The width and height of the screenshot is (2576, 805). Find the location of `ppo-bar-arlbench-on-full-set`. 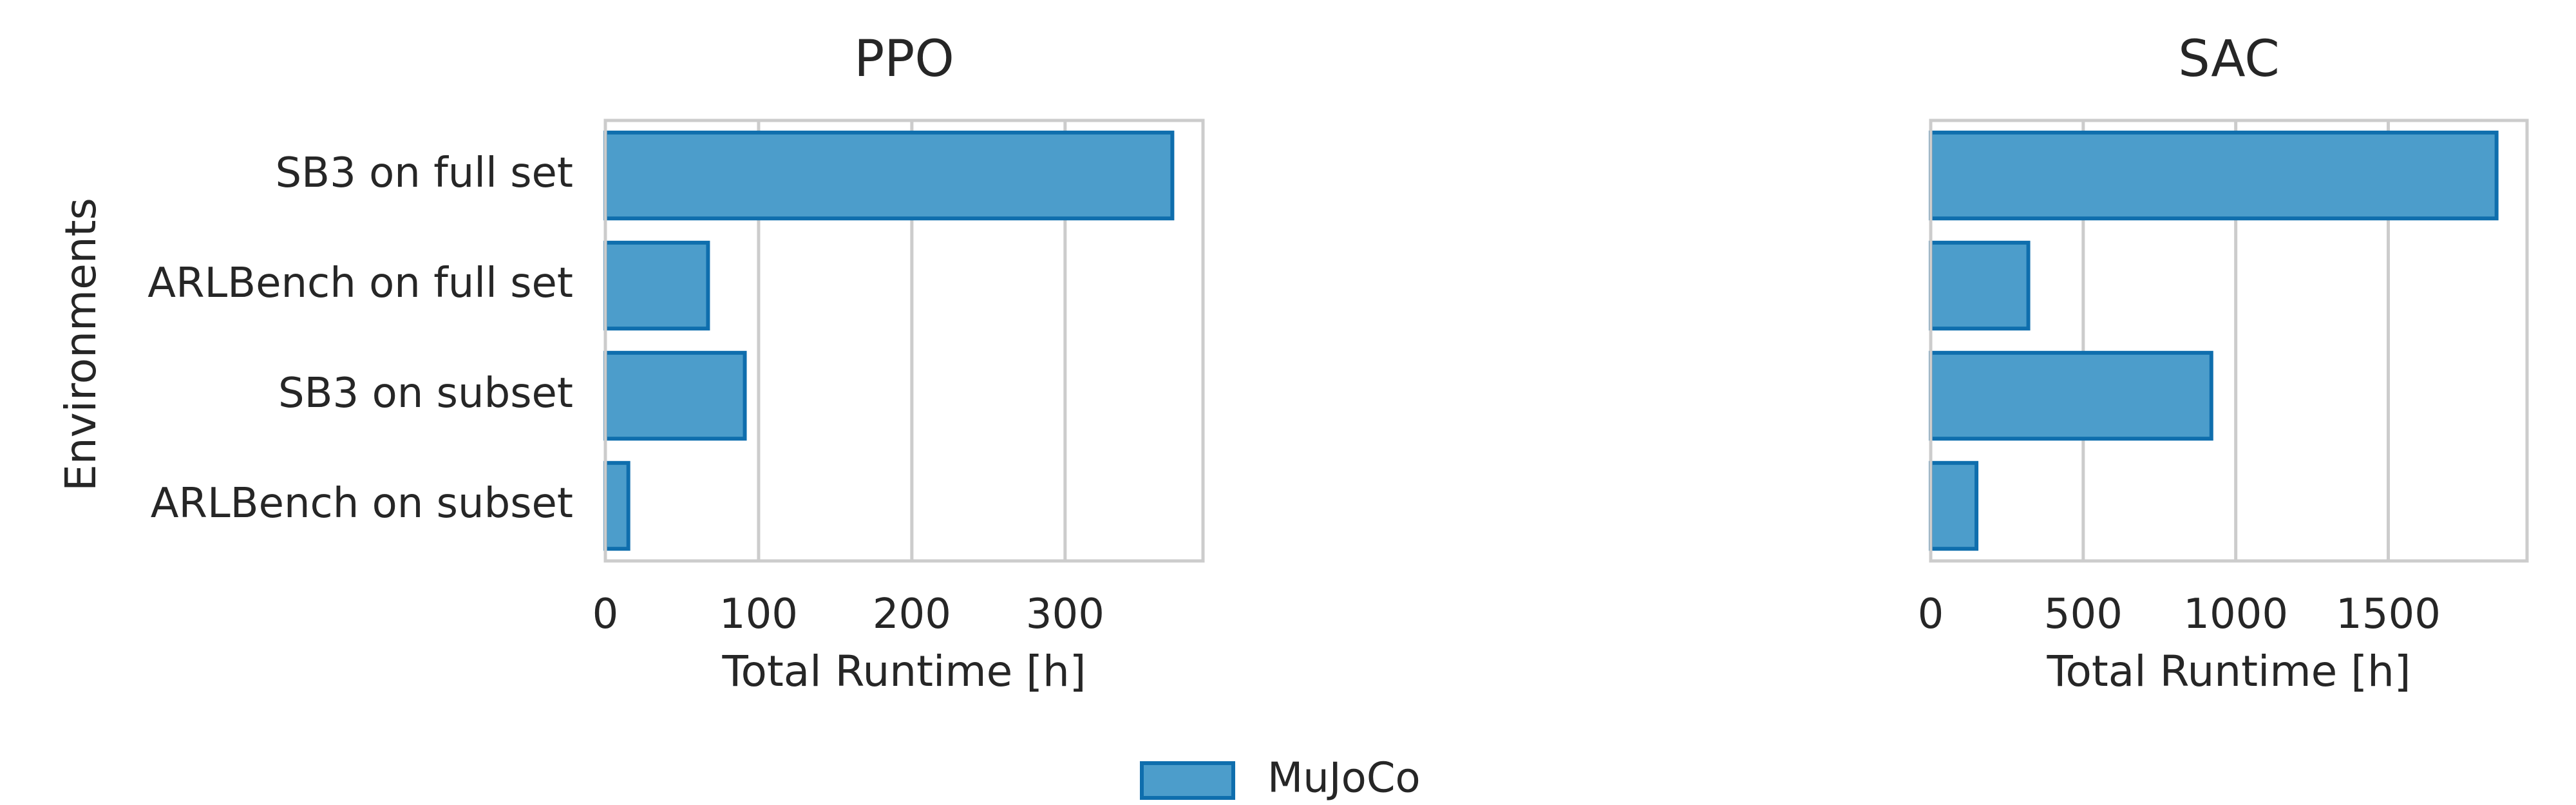

ppo-bar-arlbench-on-full-set is located at coordinates (656, 285).